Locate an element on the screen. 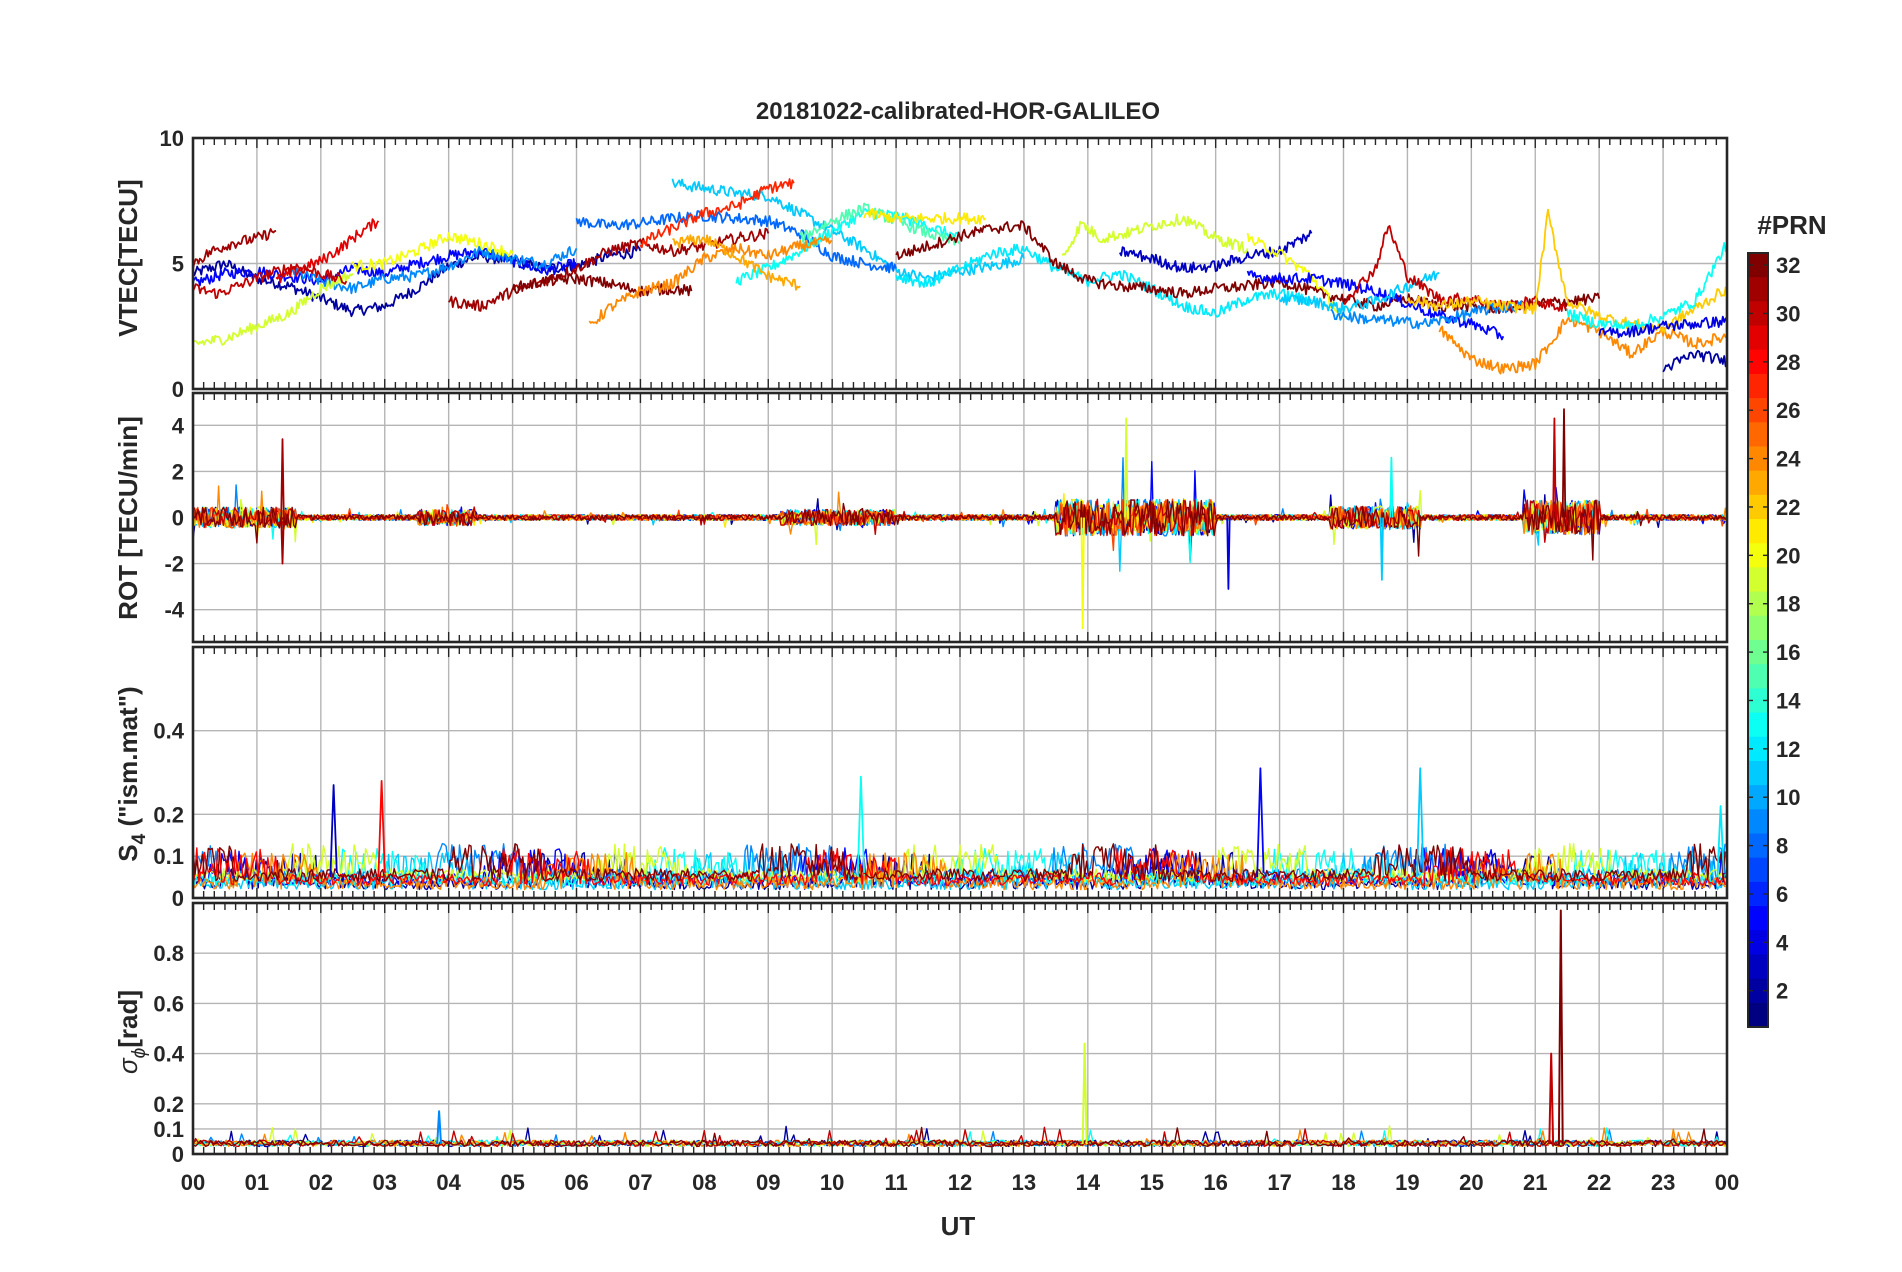 Image resolution: width=1902 pixels, height=1272 pixels. vtec-series-group is located at coordinates (960, 276).